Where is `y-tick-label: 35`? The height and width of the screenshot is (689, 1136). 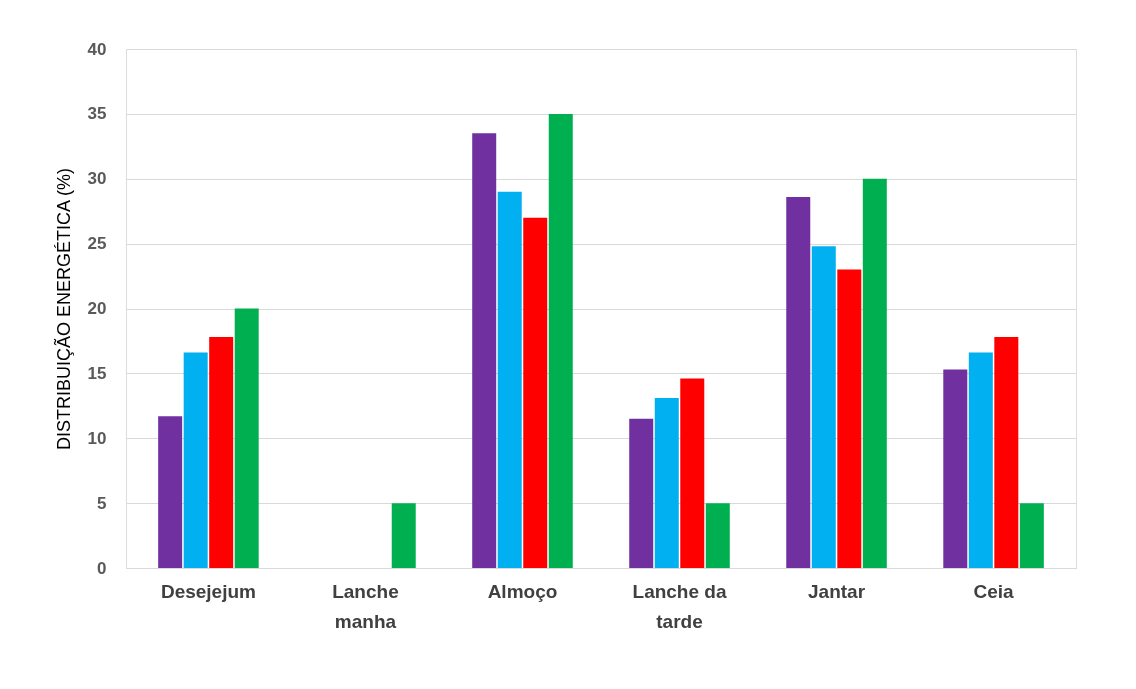
y-tick-label: 35 is located at coordinates (97, 114).